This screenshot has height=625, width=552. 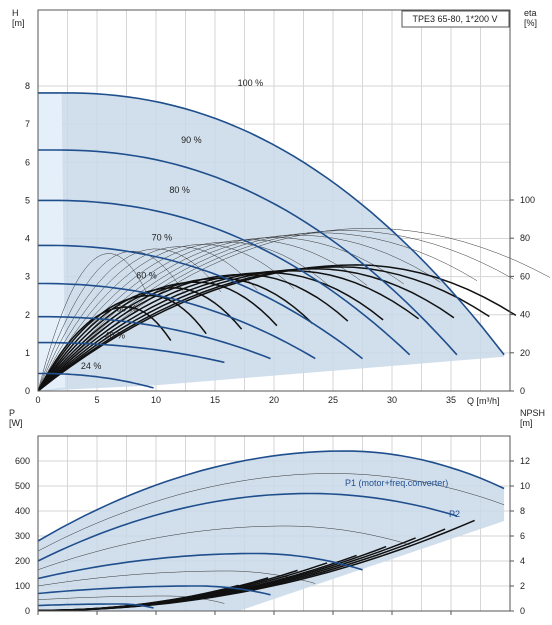 I want to click on y-tick-label-right: 2, so click(x=522, y=586).